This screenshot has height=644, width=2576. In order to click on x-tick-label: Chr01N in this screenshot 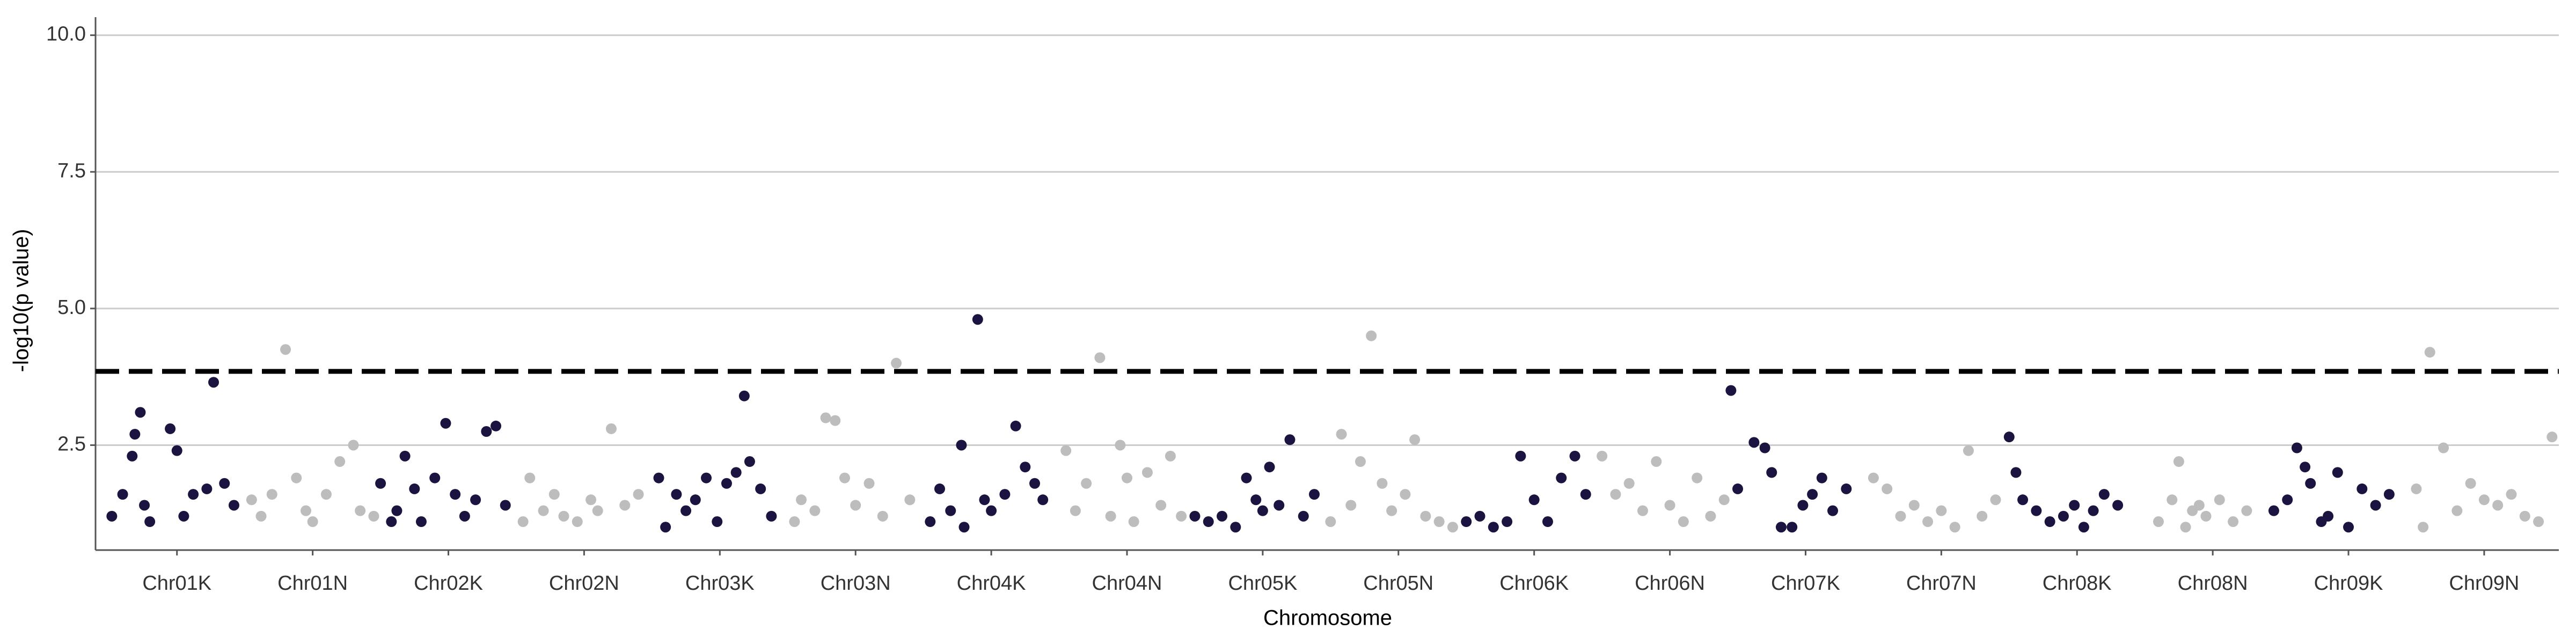, I will do `click(312, 583)`.